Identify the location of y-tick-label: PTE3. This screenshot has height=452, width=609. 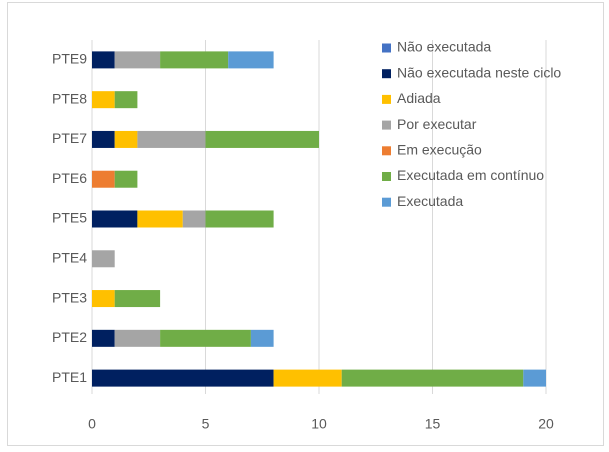
(69, 297).